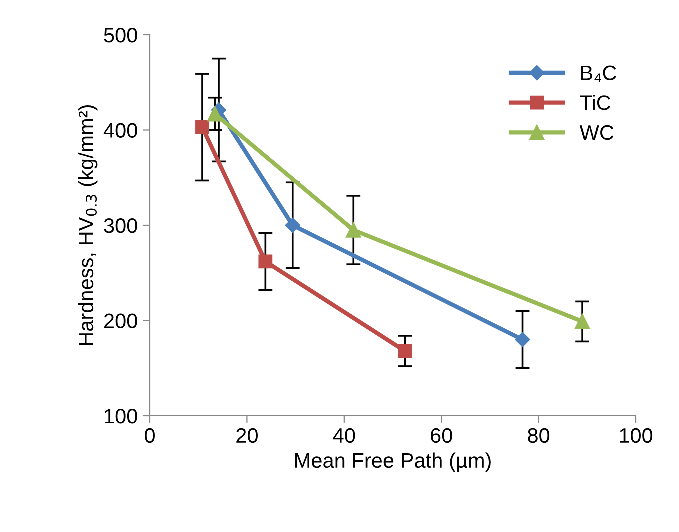  What do you see at coordinates (121, 35) in the screenshot?
I see `y-tick-label: 500` at bounding box center [121, 35].